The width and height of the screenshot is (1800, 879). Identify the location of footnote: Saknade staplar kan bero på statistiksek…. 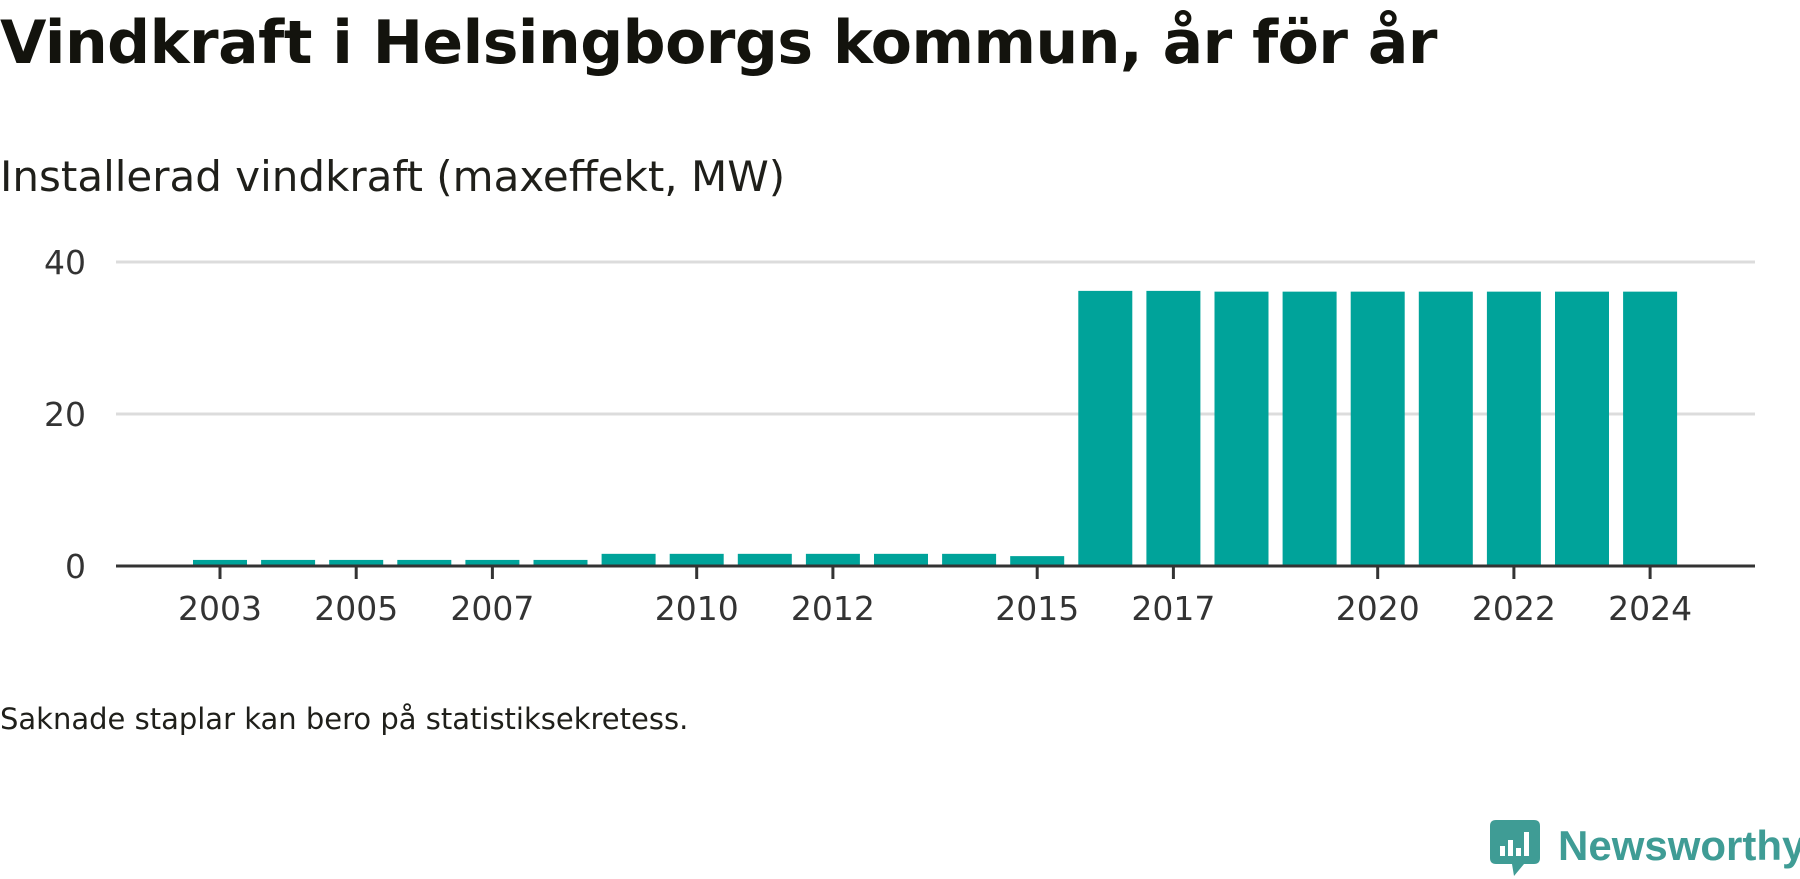
(344, 719).